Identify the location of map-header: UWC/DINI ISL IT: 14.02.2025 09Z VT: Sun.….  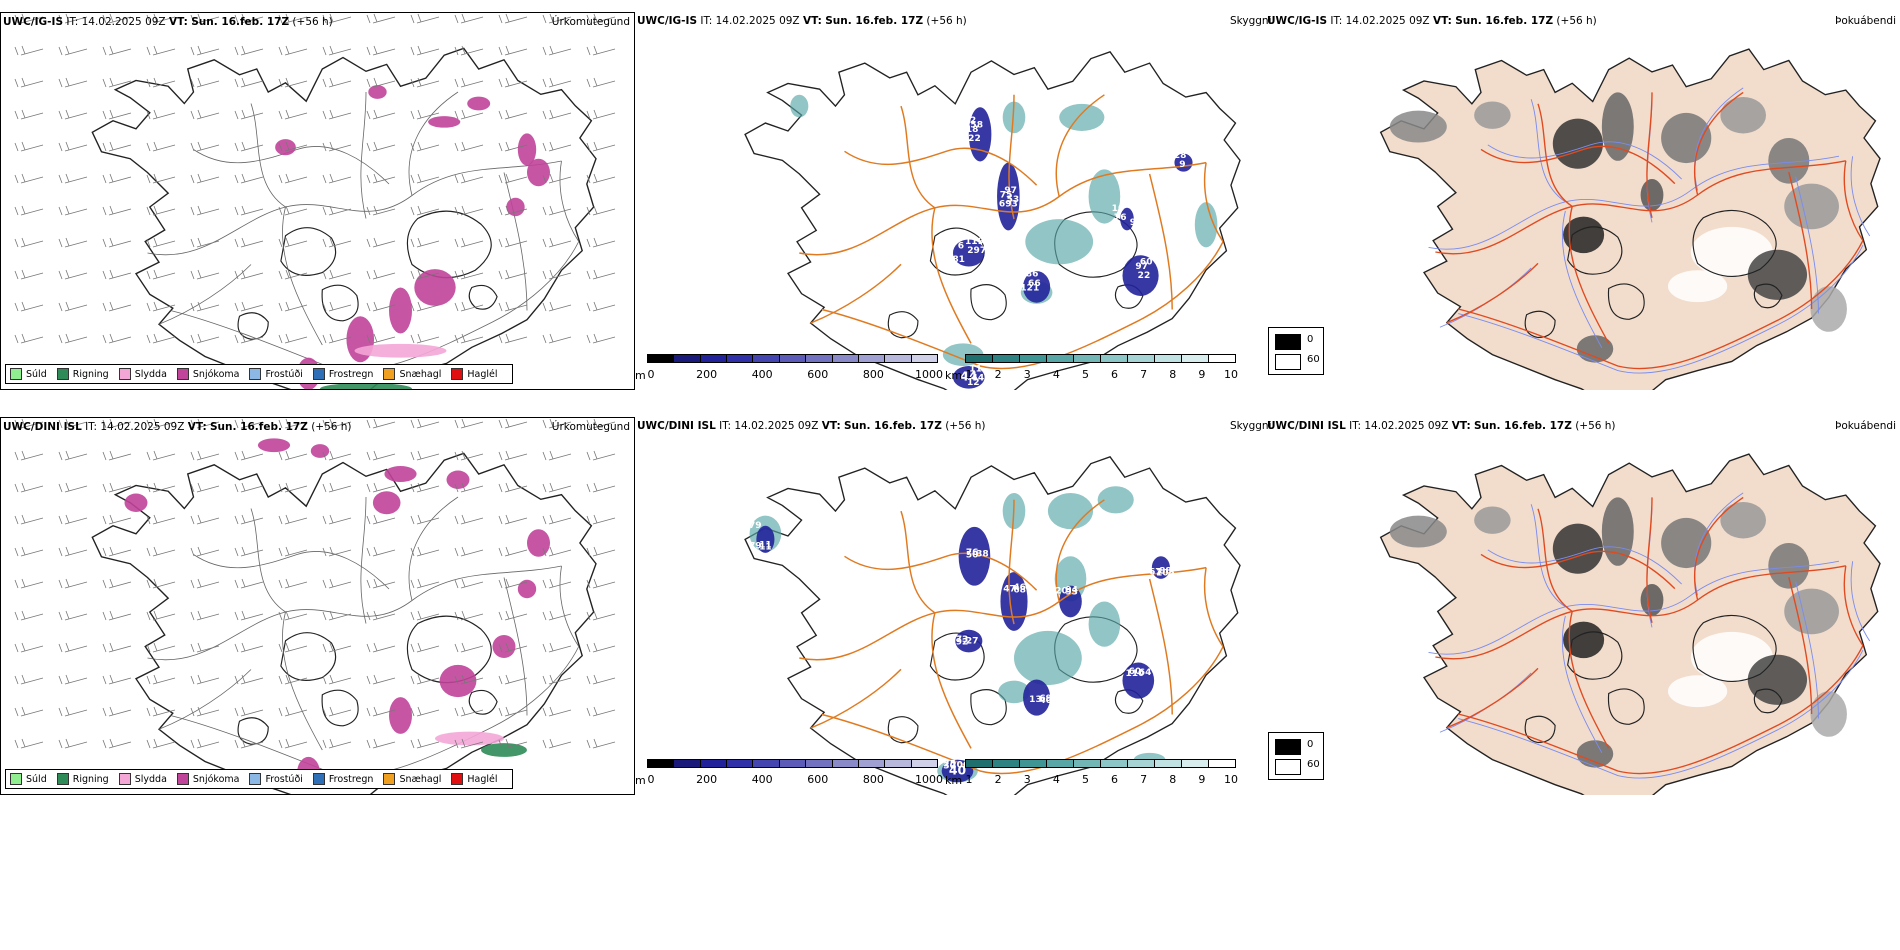
(1441, 426).